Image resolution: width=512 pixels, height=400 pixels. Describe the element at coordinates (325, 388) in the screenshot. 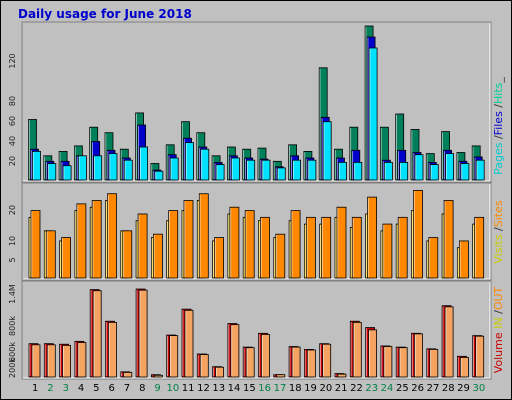

I see `day-label: 20` at that location.